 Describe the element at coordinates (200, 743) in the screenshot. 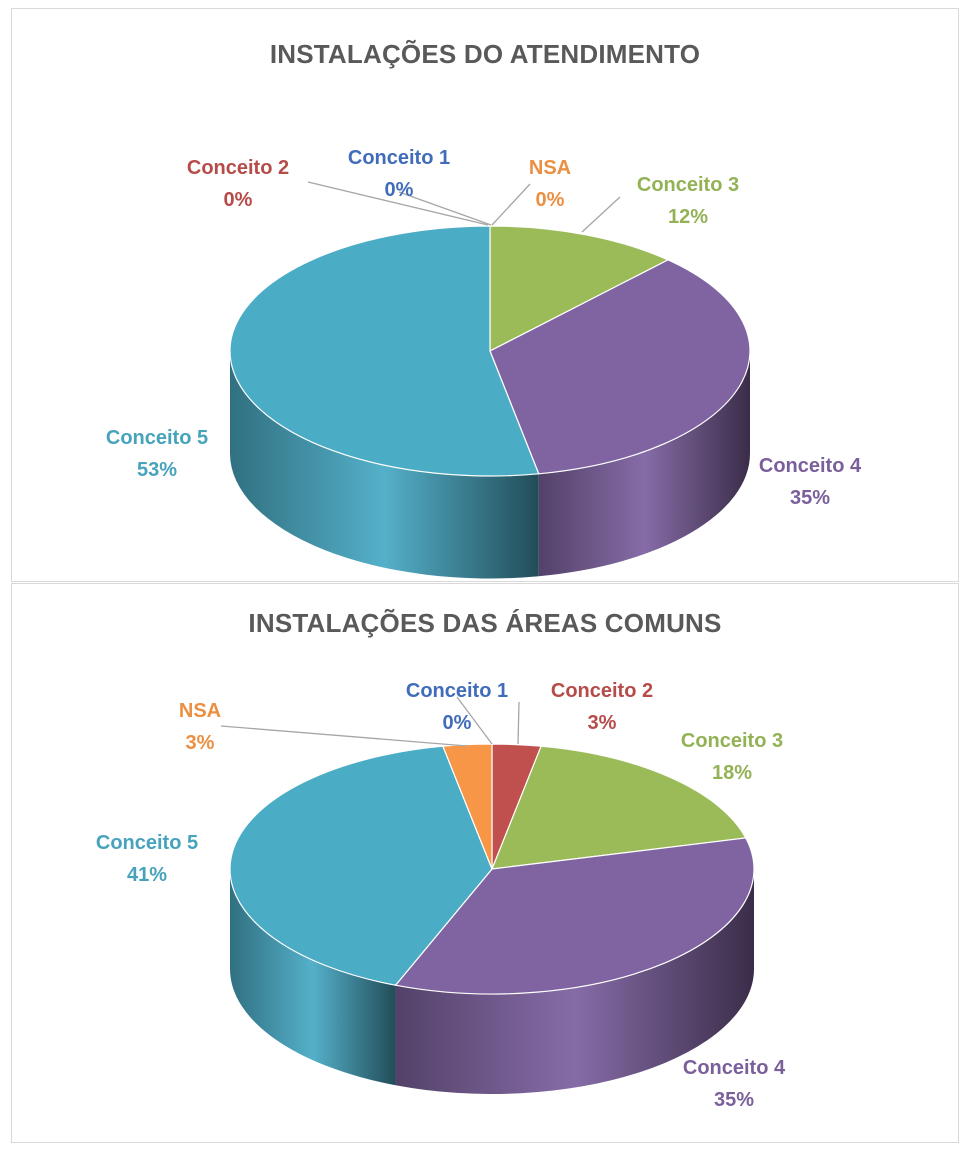

I see `nsa-percent-label: 3%` at that location.